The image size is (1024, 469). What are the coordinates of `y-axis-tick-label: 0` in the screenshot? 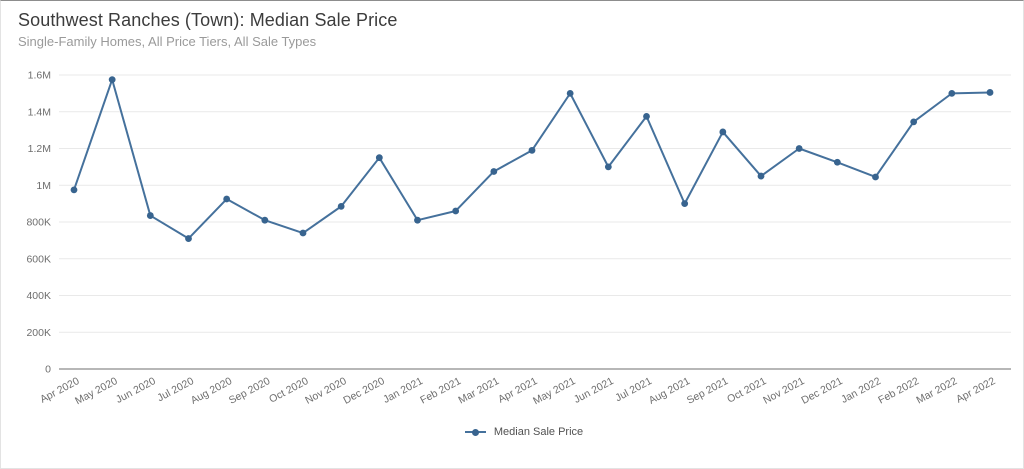 It's located at (48, 370).